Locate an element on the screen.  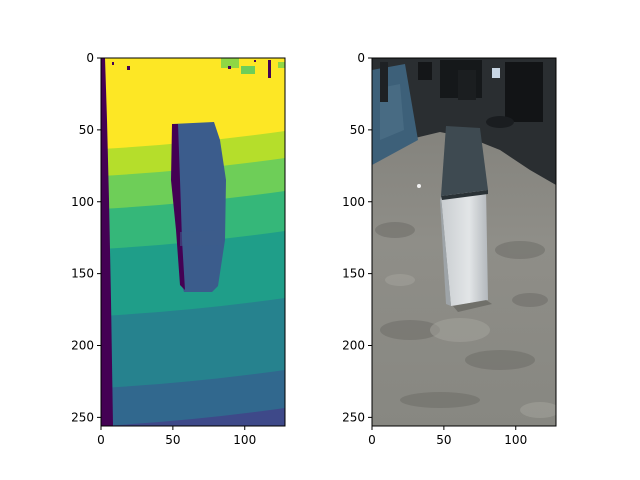
depth-map-y-axis: 0 50 100 150 200 250 is located at coordinates (86, 237).